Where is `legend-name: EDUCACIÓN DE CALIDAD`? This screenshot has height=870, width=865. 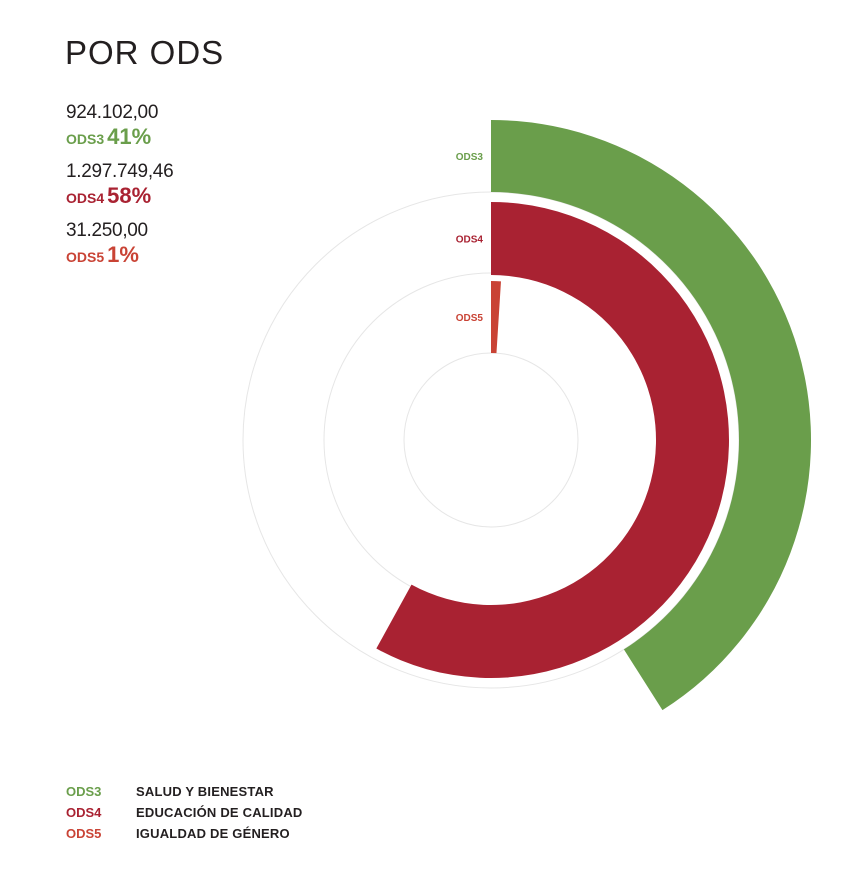 legend-name: EDUCACIÓN DE CALIDAD is located at coordinates (219, 812).